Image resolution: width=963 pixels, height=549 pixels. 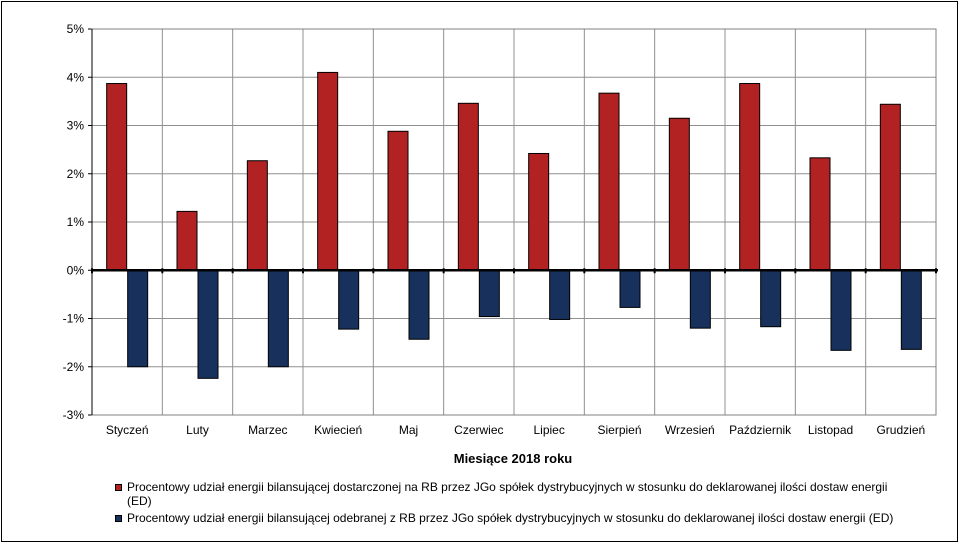 What do you see at coordinates (900, 430) in the screenshot?
I see `x-tick-label: Grudzień` at bounding box center [900, 430].